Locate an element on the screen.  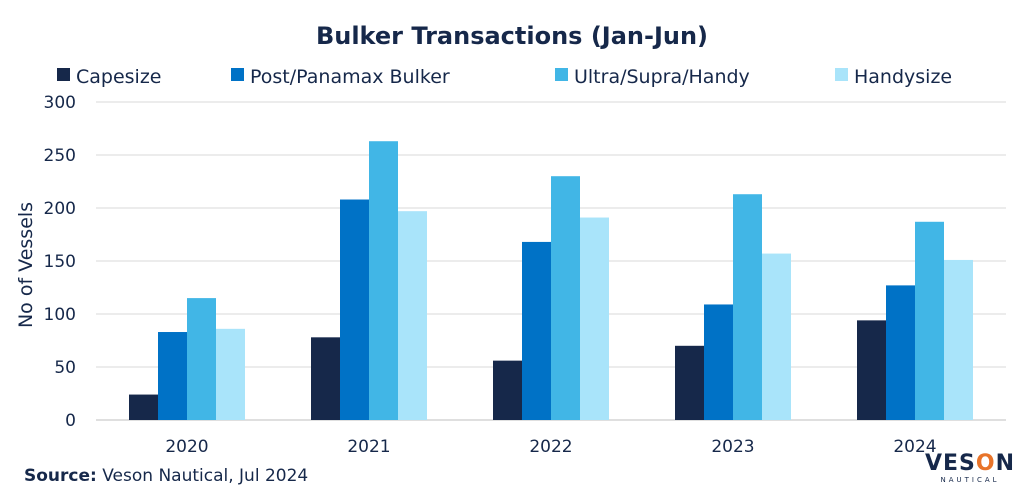
bar-capesize-2021 is located at coordinates (325, 378).